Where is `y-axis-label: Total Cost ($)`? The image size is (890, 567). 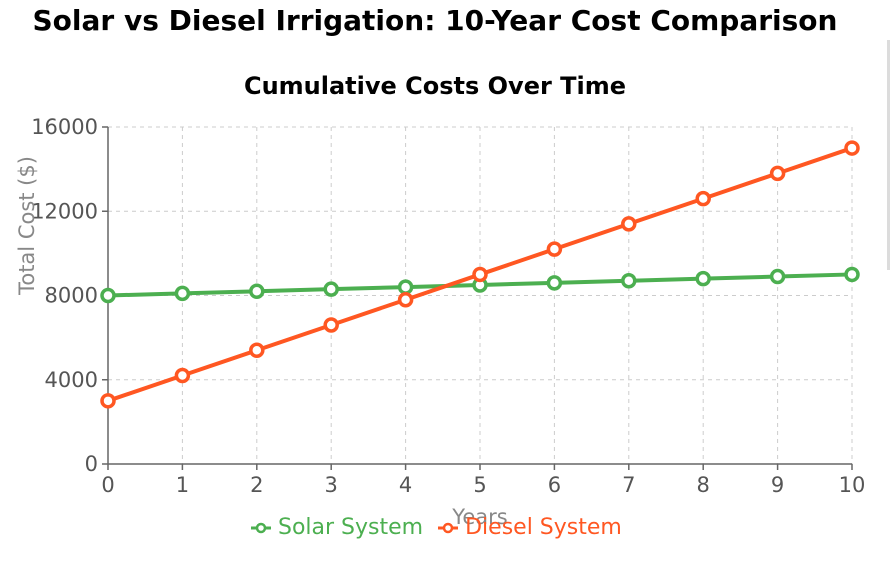 y-axis-label: Total Cost ($) is located at coordinates (27, 226).